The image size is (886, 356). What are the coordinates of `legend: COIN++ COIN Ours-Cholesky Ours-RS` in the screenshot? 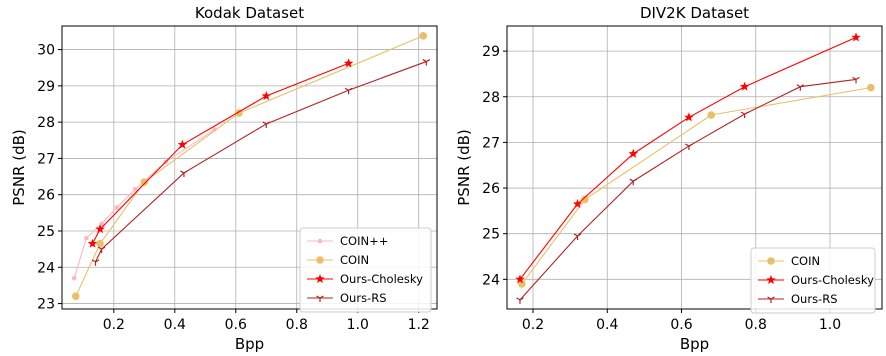 It's located at (365, 270).